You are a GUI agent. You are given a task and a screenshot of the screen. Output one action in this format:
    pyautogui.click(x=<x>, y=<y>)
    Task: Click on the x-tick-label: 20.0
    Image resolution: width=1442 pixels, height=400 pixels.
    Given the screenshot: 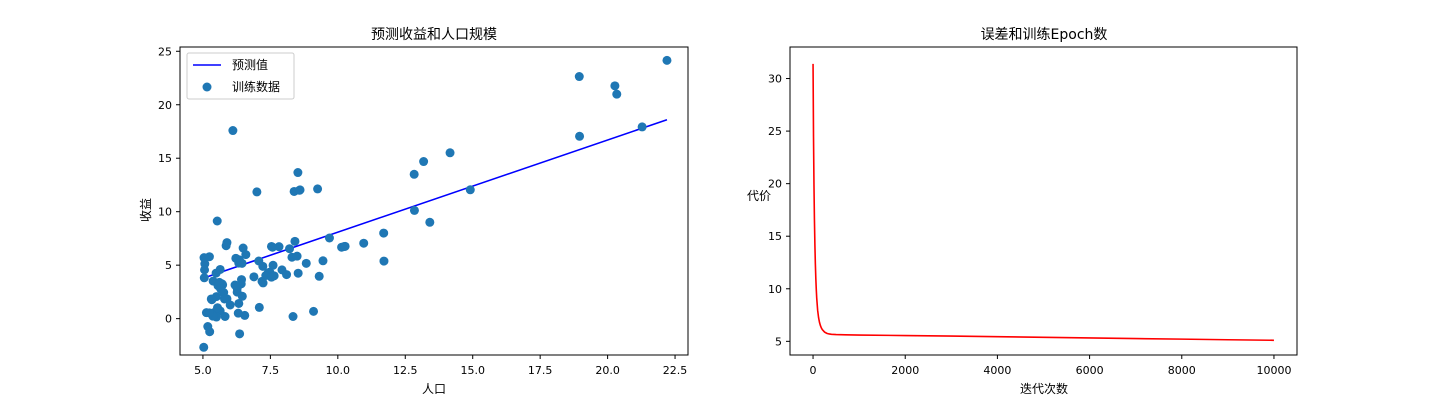 What is the action you would take?
    pyautogui.click(x=607, y=370)
    